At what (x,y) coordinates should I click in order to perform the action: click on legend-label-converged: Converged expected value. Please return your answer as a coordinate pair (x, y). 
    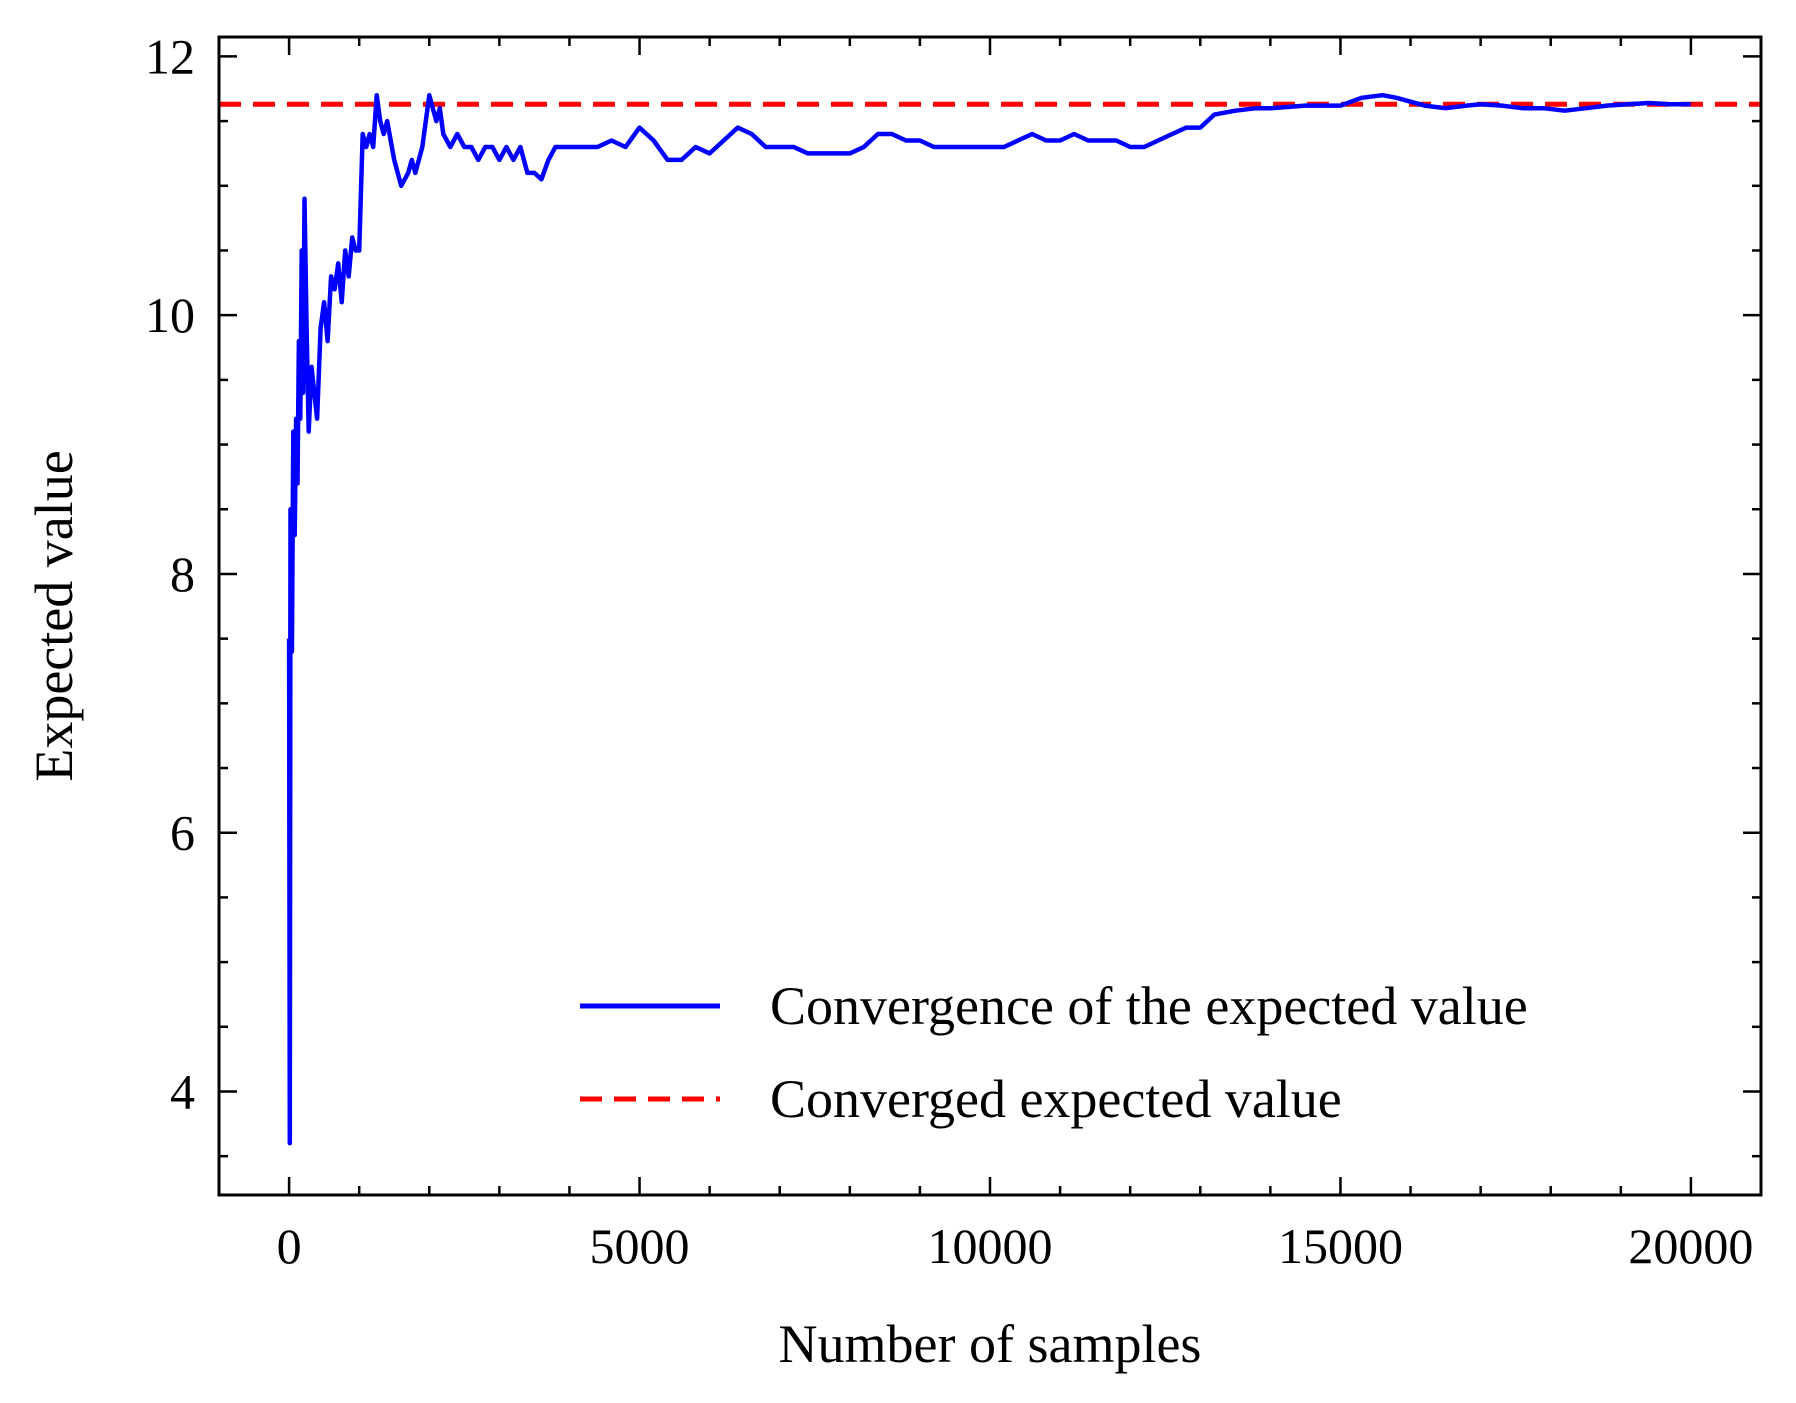
    Looking at the image, I should click on (1056, 1099).